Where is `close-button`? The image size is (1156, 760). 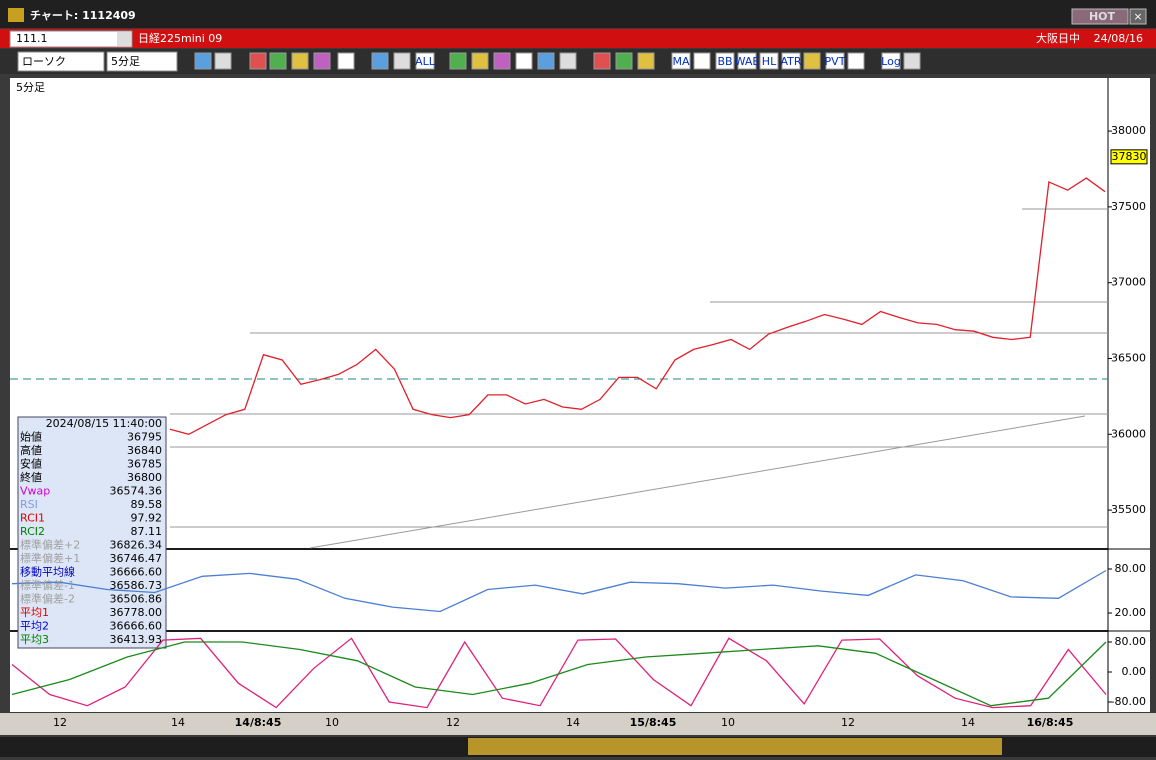 close-button is located at coordinates (1138, 16).